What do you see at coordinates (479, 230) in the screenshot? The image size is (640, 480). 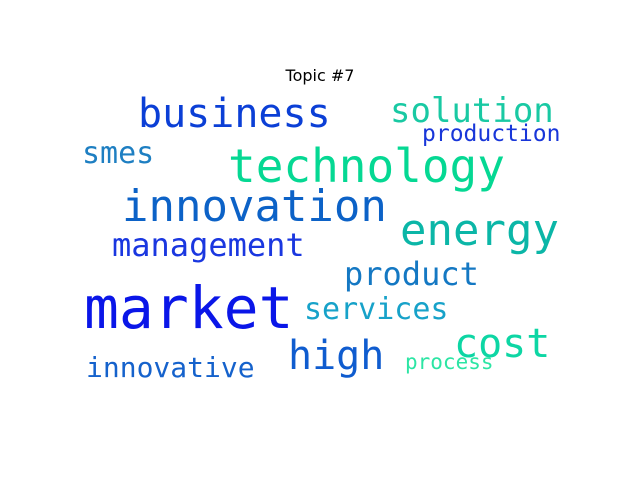 I see `word-energy: energy` at bounding box center [479, 230].